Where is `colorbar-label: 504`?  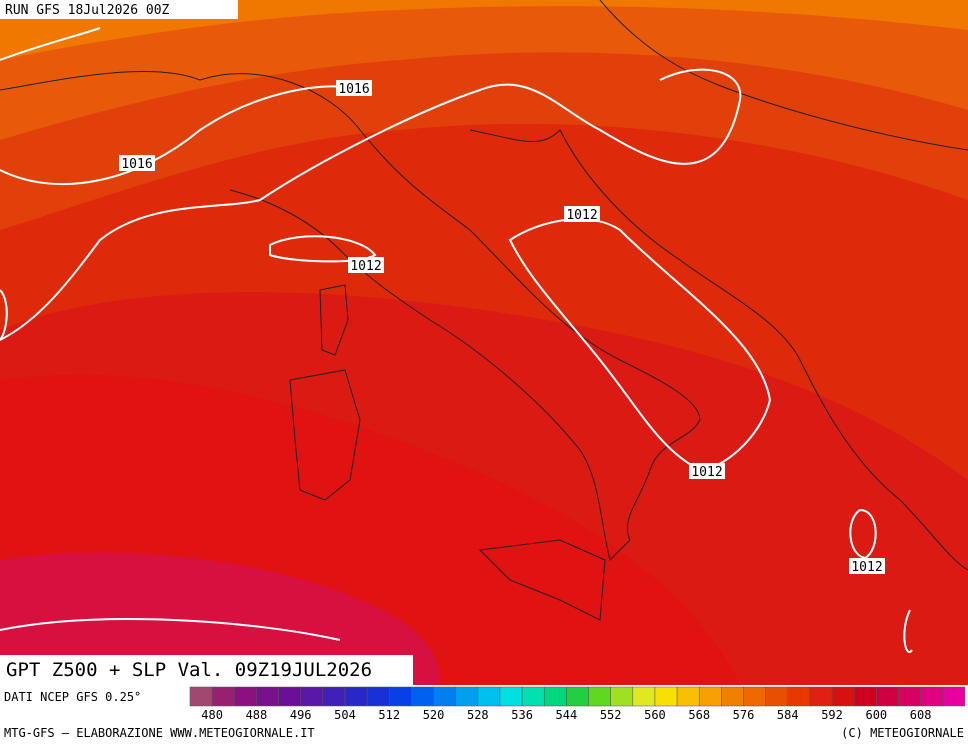 colorbar-label: 504 is located at coordinates (345, 715).